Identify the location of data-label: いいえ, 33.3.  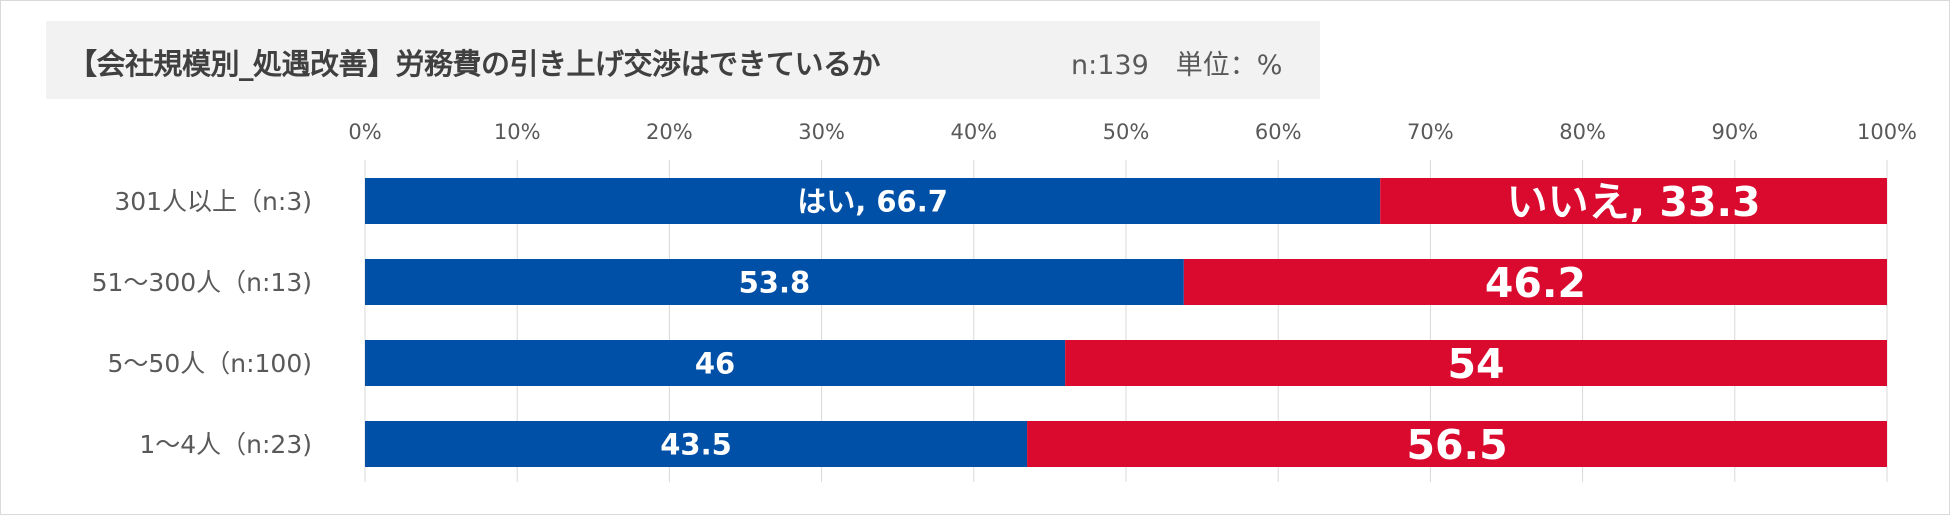
(1634, 202).